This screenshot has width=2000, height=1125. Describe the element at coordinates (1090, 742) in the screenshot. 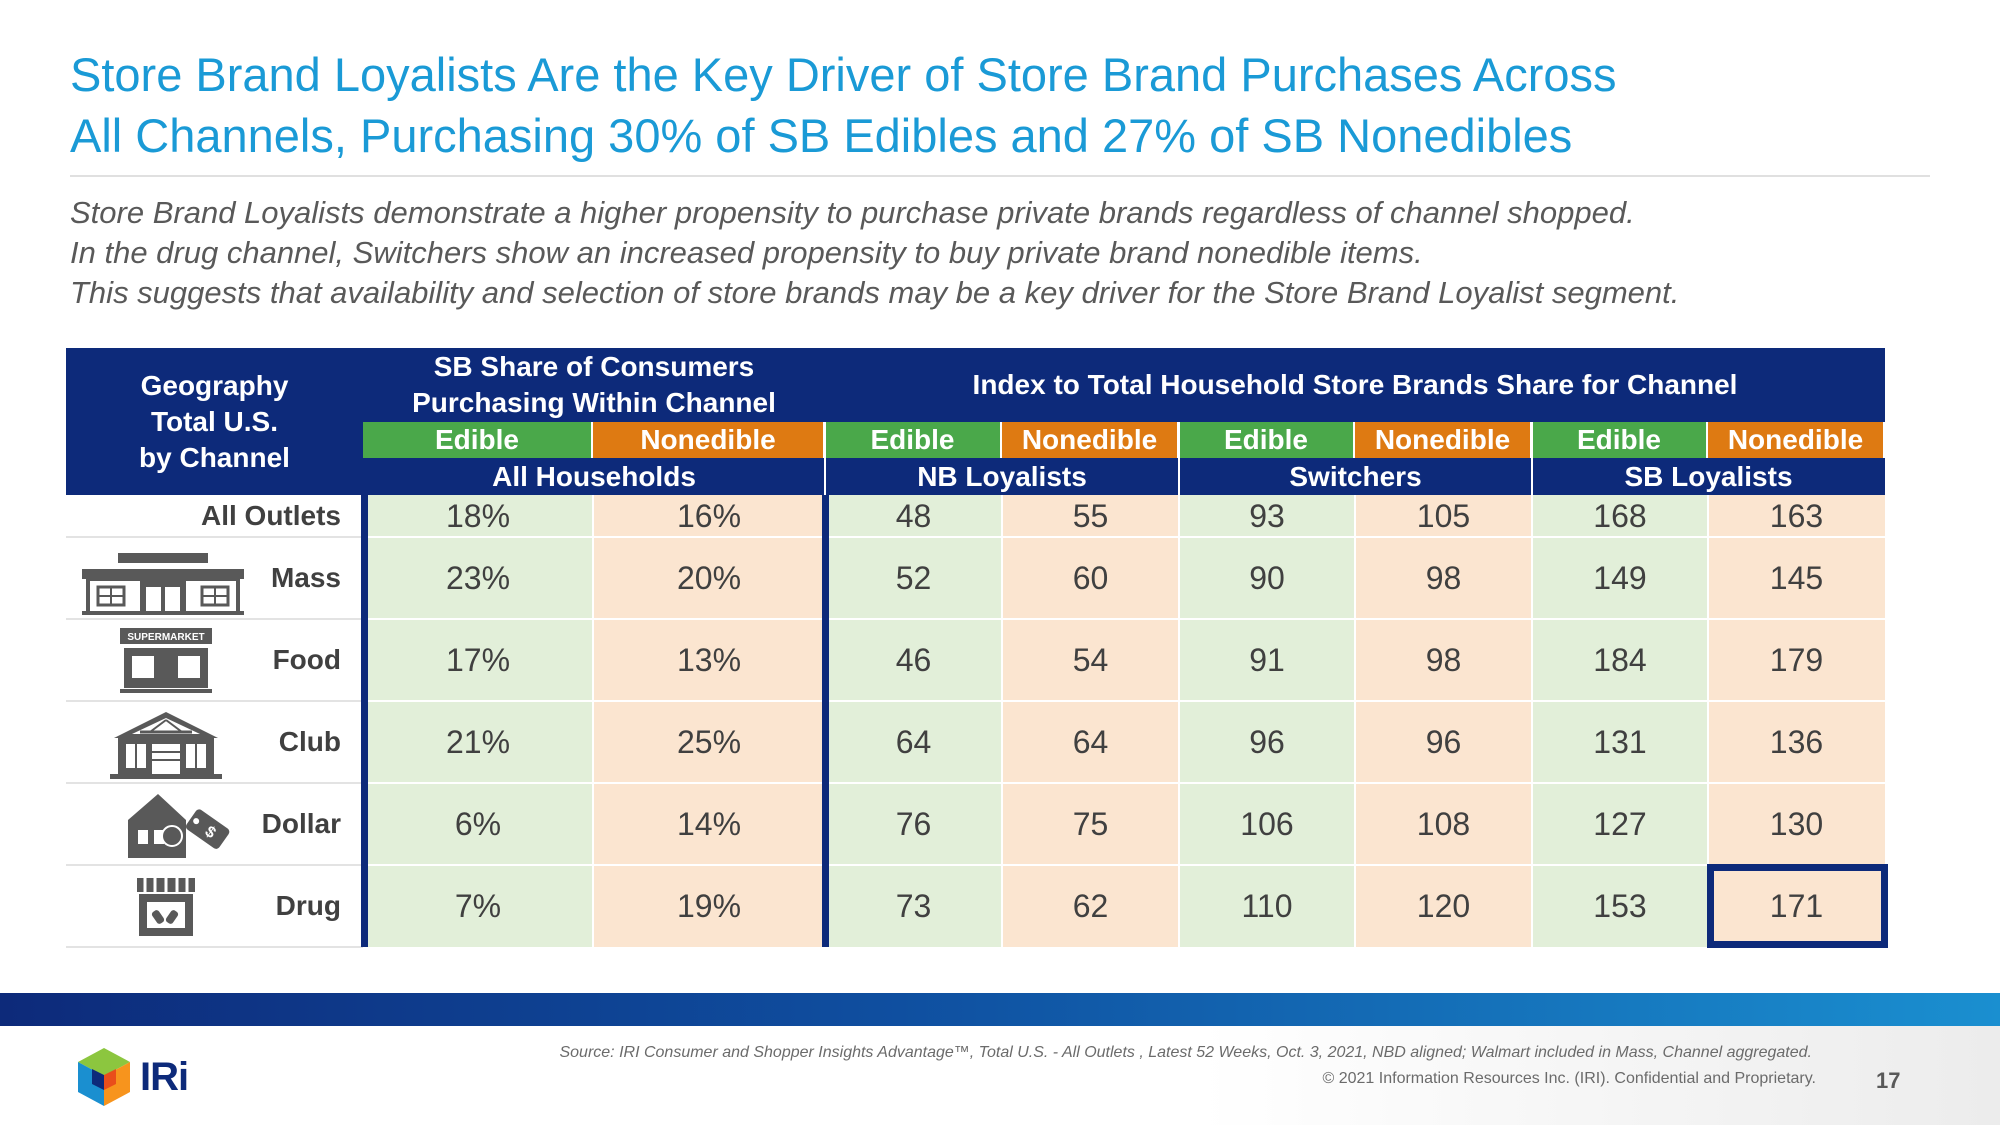

I see `value-cell: 64` at that location.